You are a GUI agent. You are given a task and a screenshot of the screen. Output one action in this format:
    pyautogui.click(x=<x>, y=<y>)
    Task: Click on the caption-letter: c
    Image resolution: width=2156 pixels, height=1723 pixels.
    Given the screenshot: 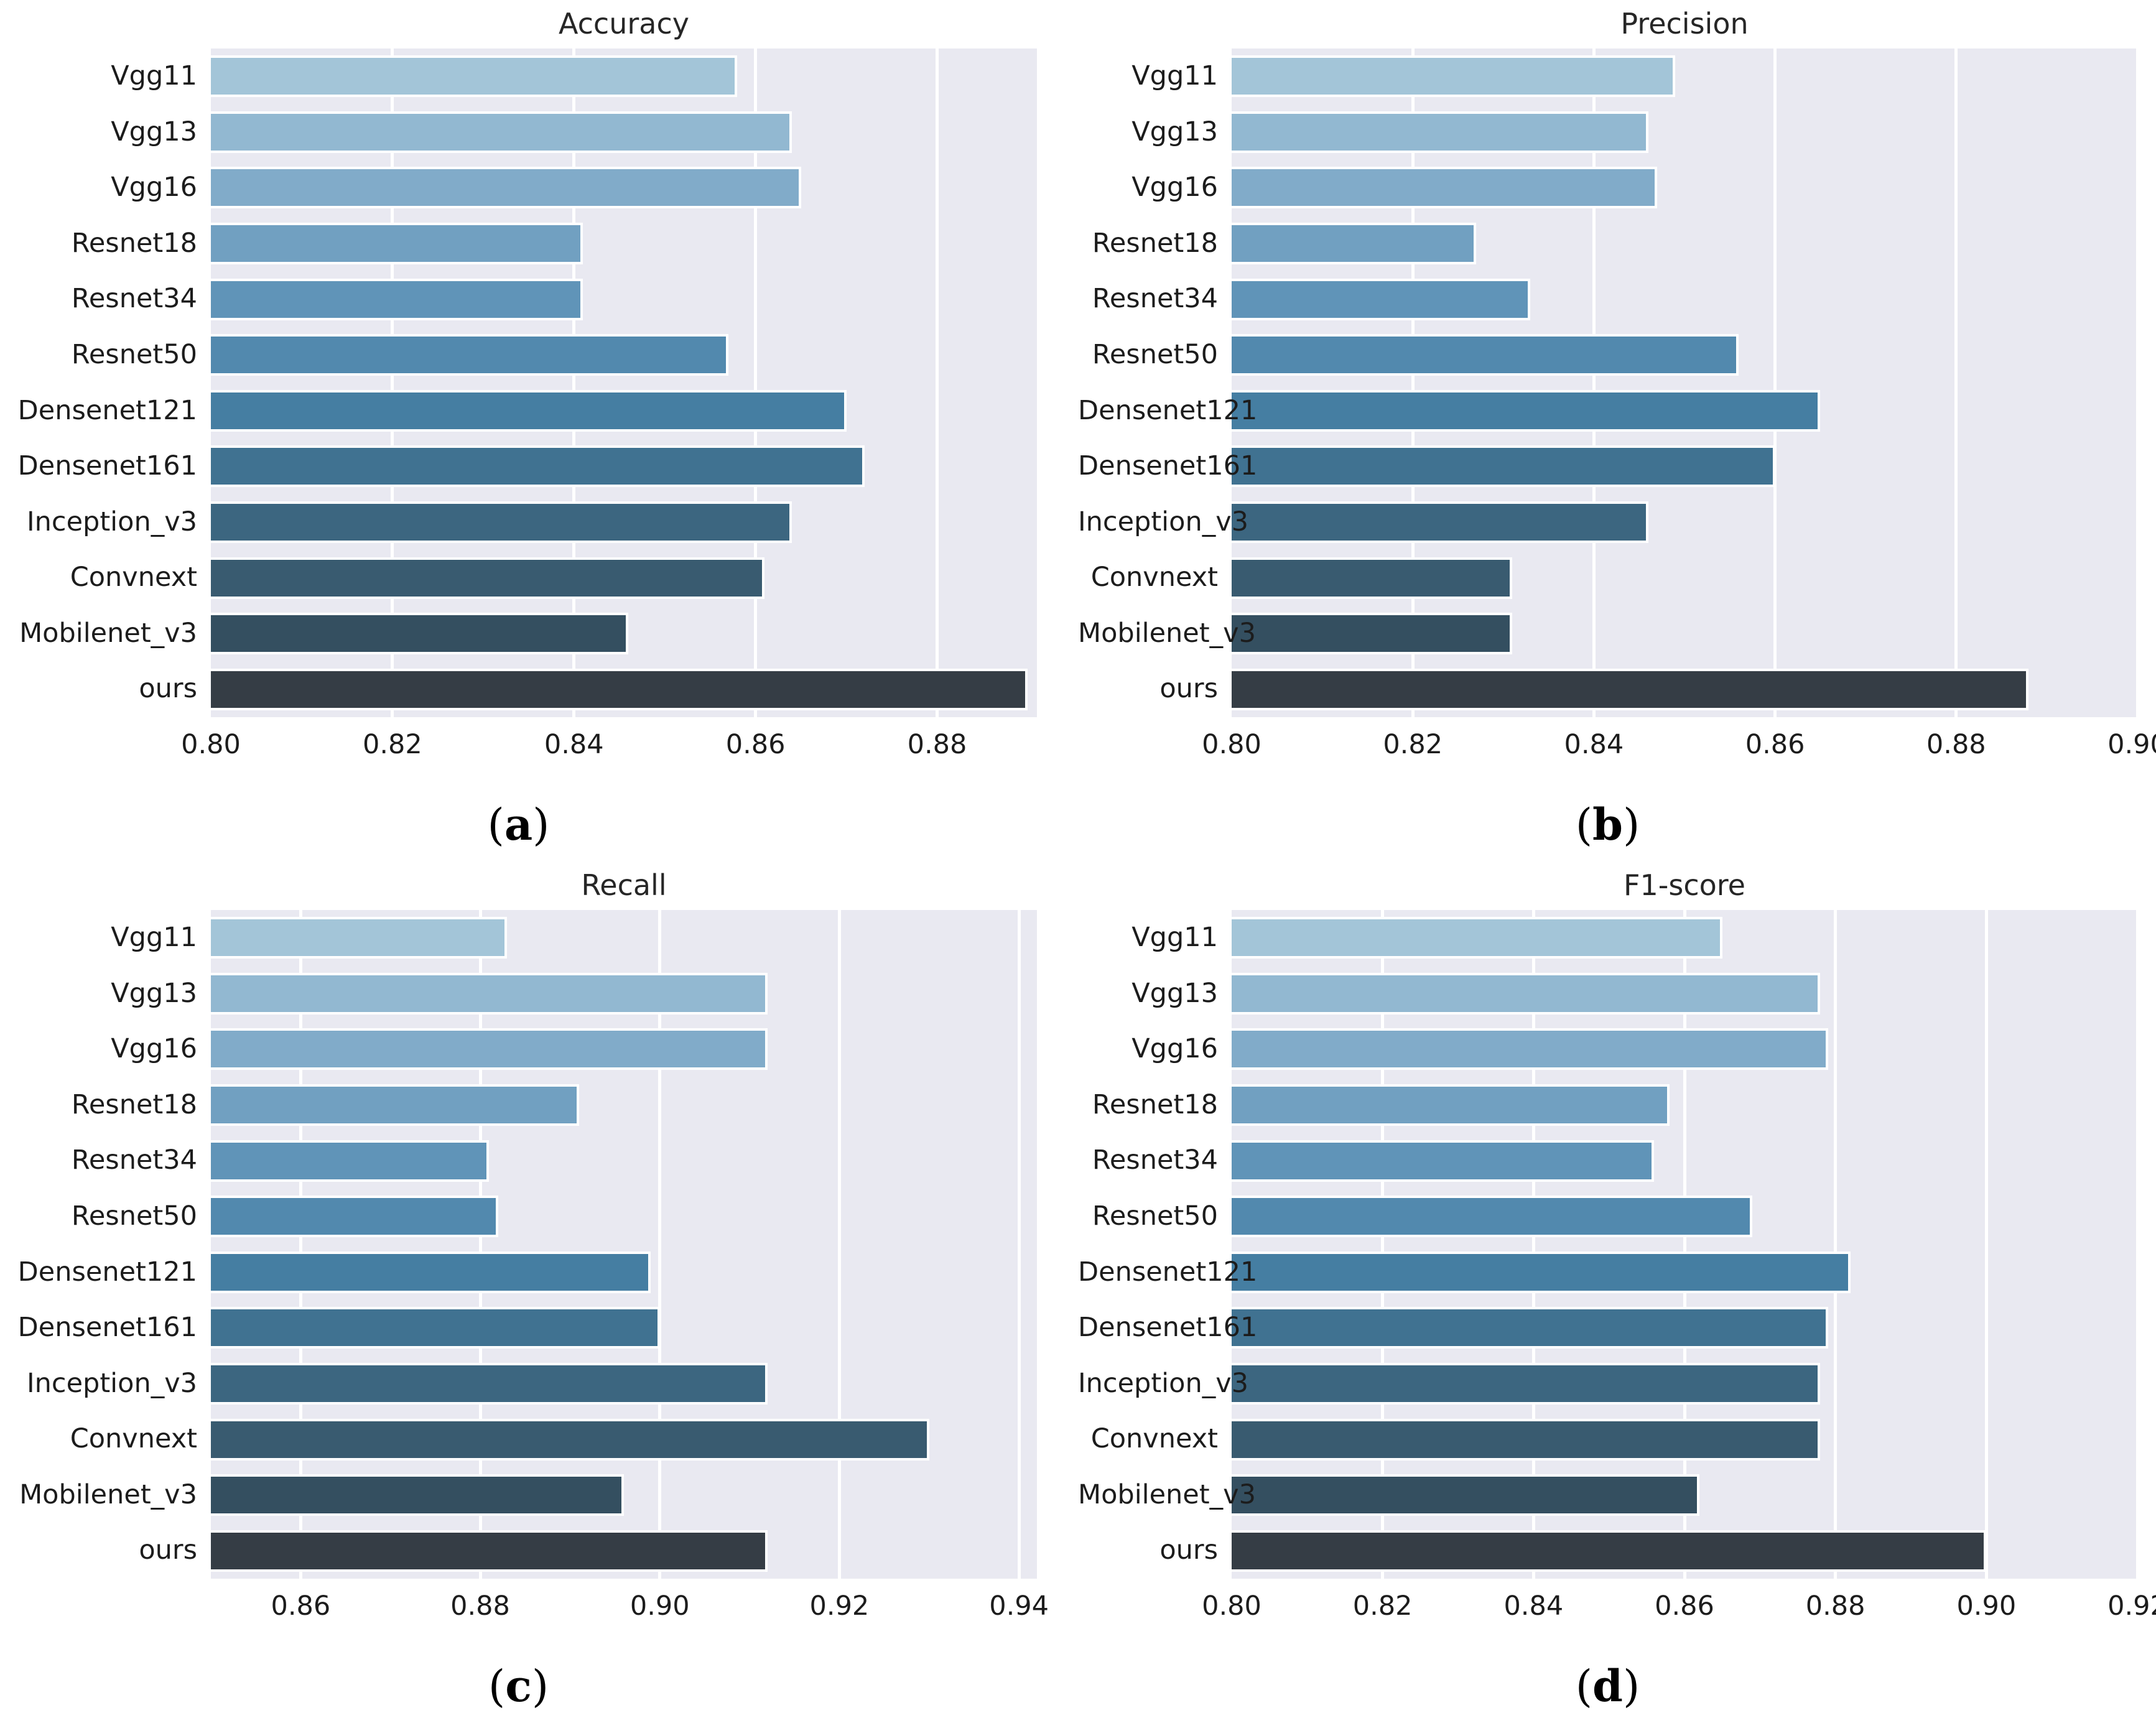 What is the action you would take?
    pyautogui.click(x=518, y=1686)
    